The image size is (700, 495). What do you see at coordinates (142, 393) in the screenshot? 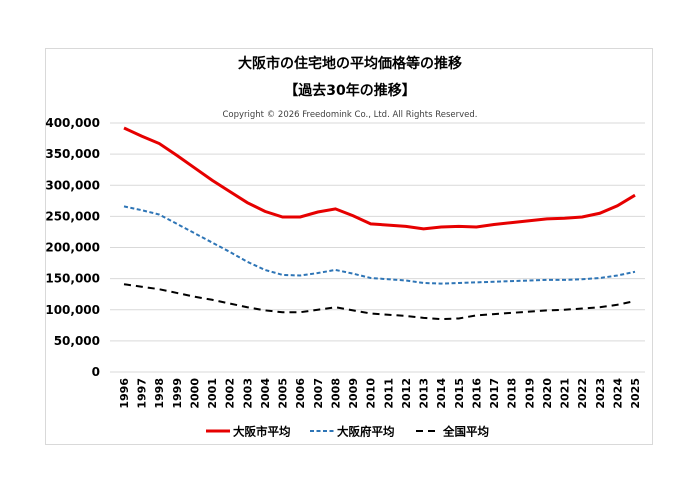
I see `x-tick-label: 1997` at bounding box center [142, 393].